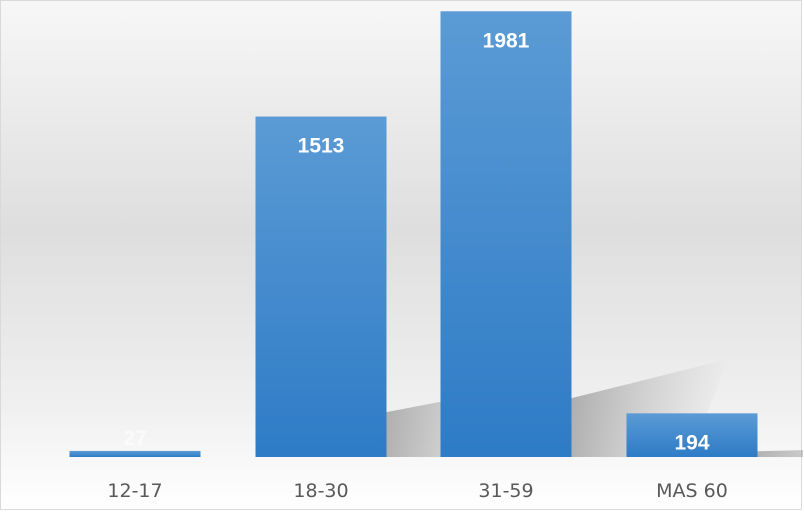  I want to click on data-label: 27, so click(134, 438).